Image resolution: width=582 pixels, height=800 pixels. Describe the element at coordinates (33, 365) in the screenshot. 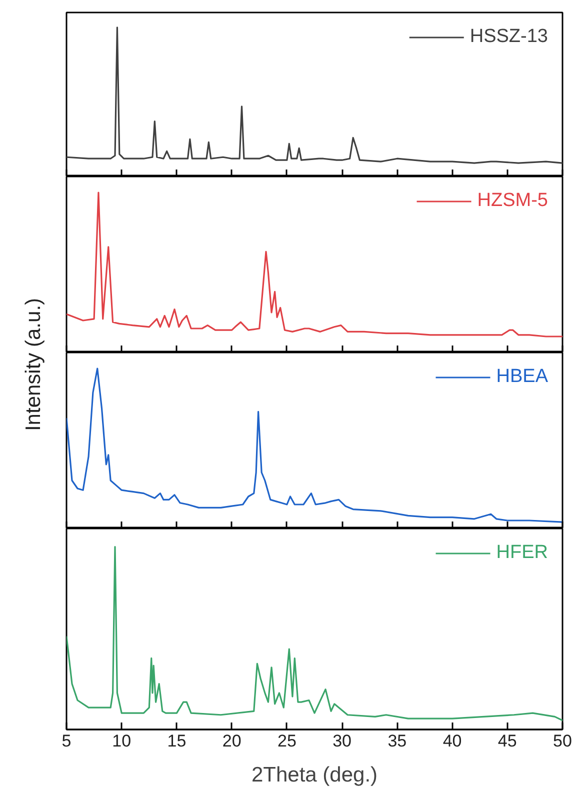

I see `y-axis-title: Intensity (a.u.)` at that location.